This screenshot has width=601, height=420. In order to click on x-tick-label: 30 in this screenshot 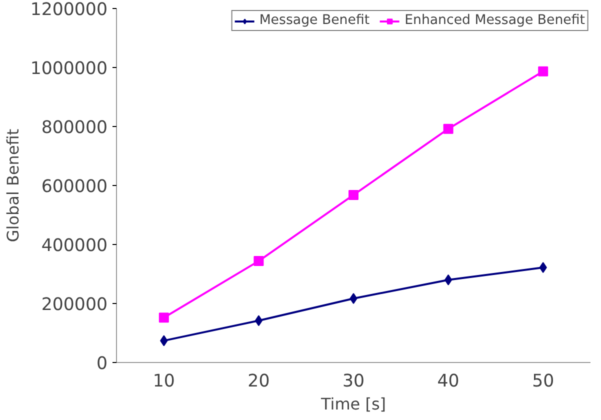, I will do `click(353, 382)`.